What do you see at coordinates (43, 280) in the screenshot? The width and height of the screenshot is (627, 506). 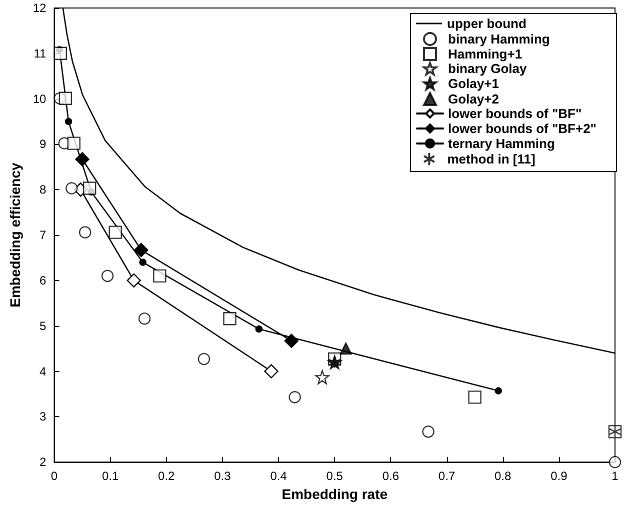 I see `y-tick-label: 6` at bounding box center [43, 280].